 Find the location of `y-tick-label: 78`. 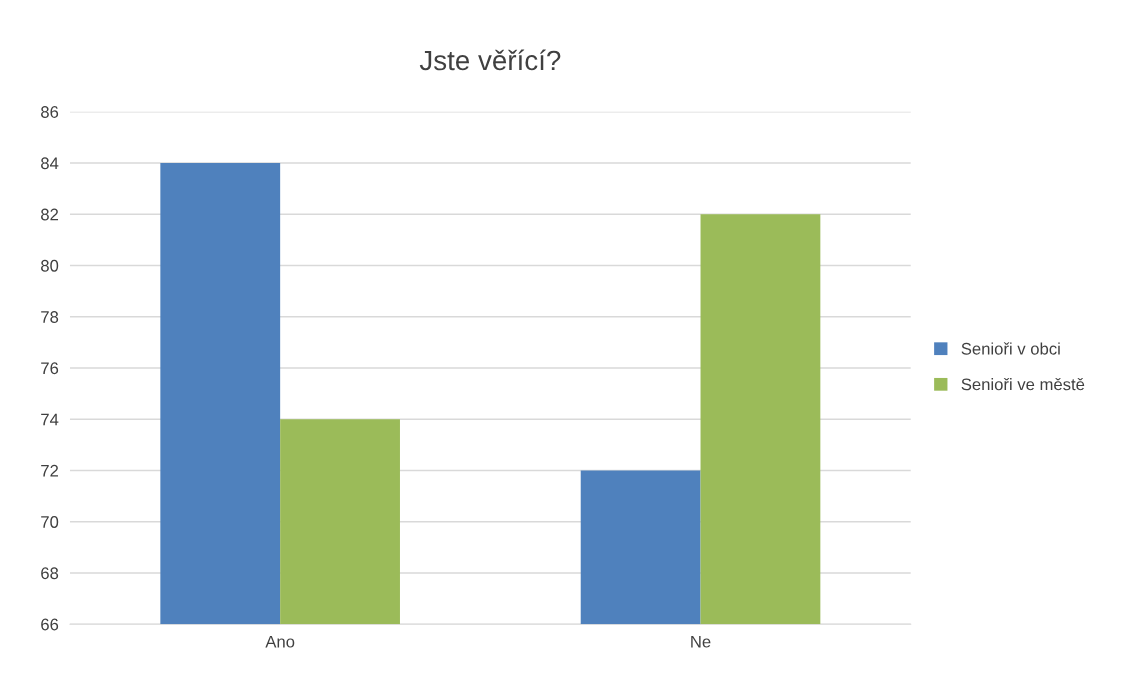

y-tick-label: 78 is located at coordinates (50, 317).